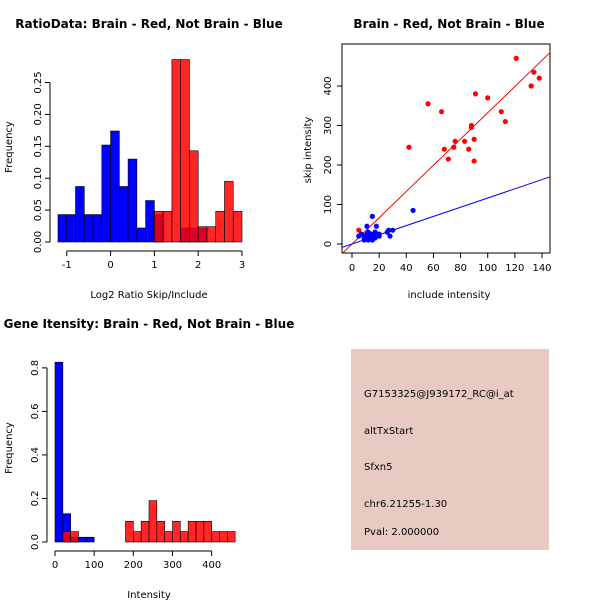 This screenshot has height=600, width=600. What do you see at coordinates (35, 499) in the screenshot?
I see `y-tick-label: 0.2` at bounding box center [35, 499].